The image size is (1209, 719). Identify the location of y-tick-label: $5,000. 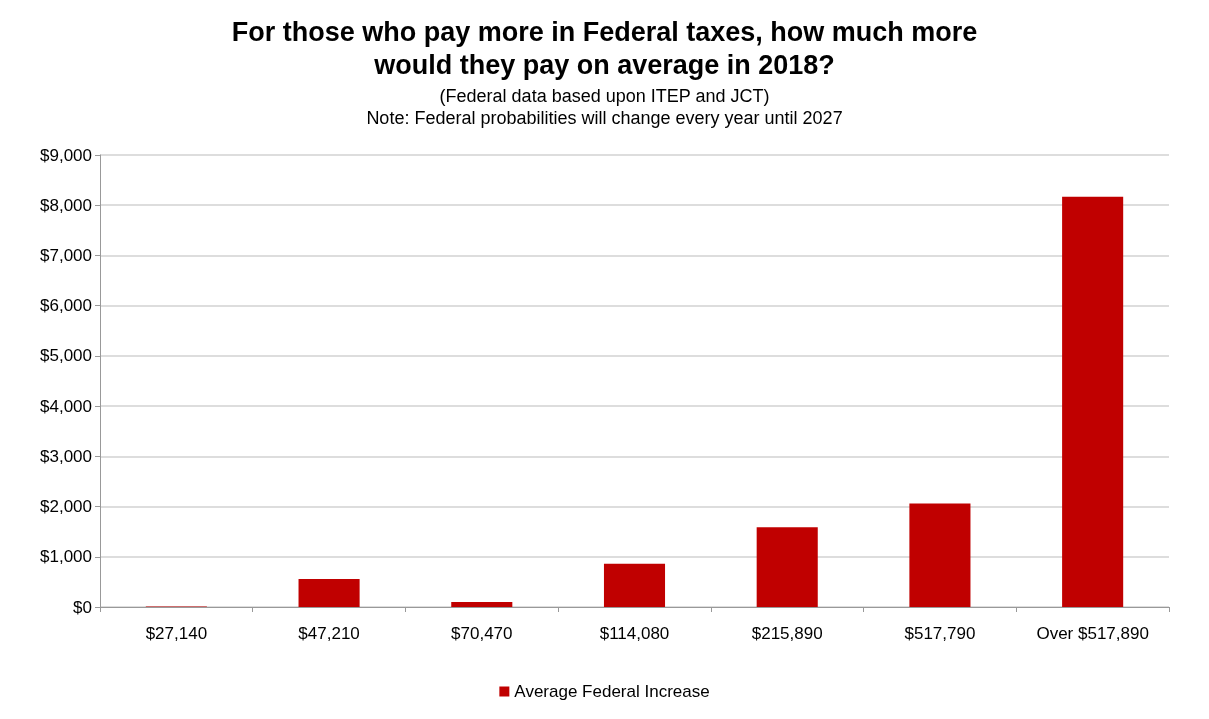
(66, 356).